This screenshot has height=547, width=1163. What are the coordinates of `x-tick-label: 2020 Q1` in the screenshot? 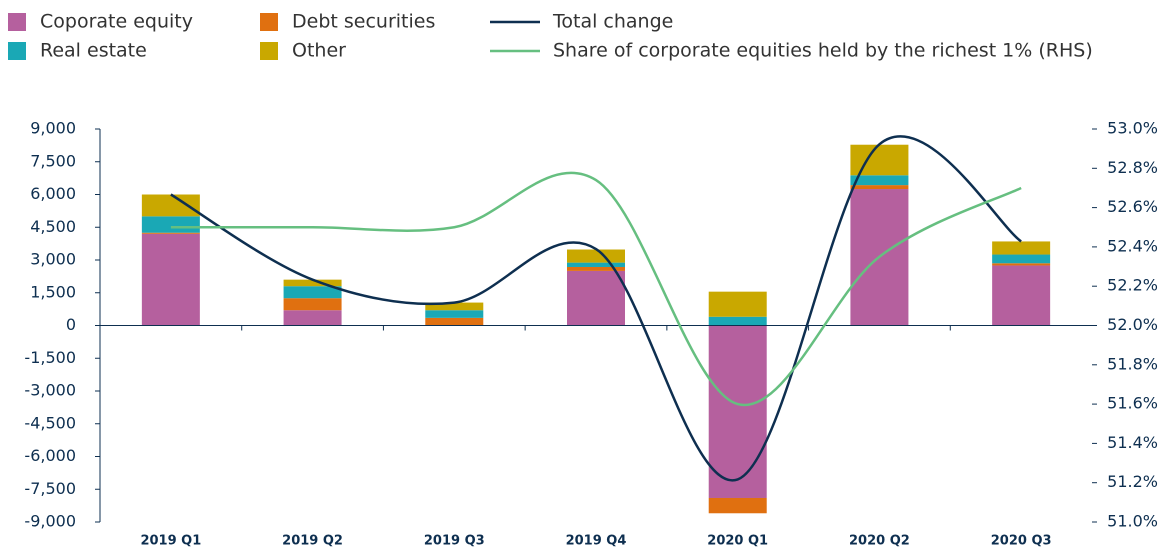 It's located at (737, 540).